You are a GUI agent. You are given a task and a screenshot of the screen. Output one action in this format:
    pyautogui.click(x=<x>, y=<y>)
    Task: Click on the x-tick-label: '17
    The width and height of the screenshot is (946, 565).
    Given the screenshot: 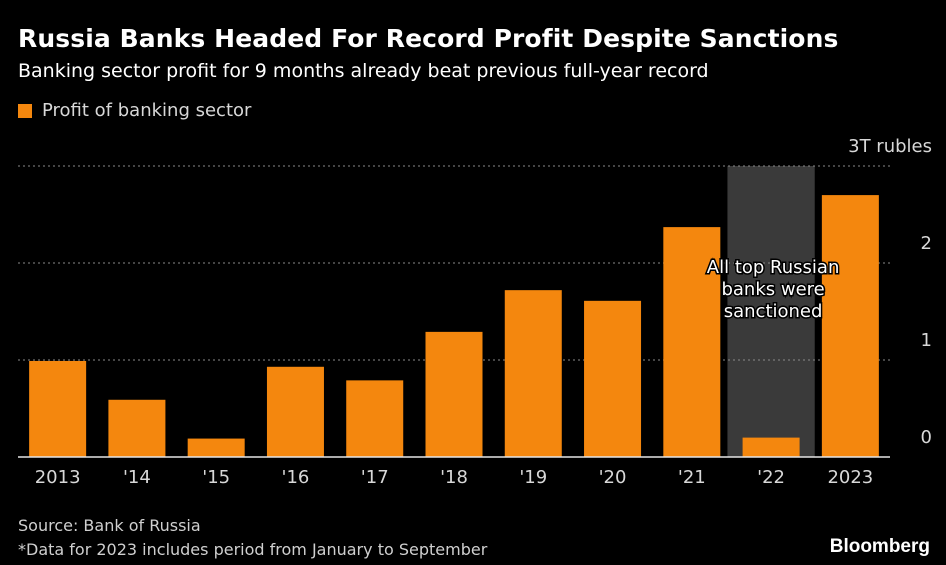 What is the action you would take?
    pyautogui.click(x=375, y=477)
    